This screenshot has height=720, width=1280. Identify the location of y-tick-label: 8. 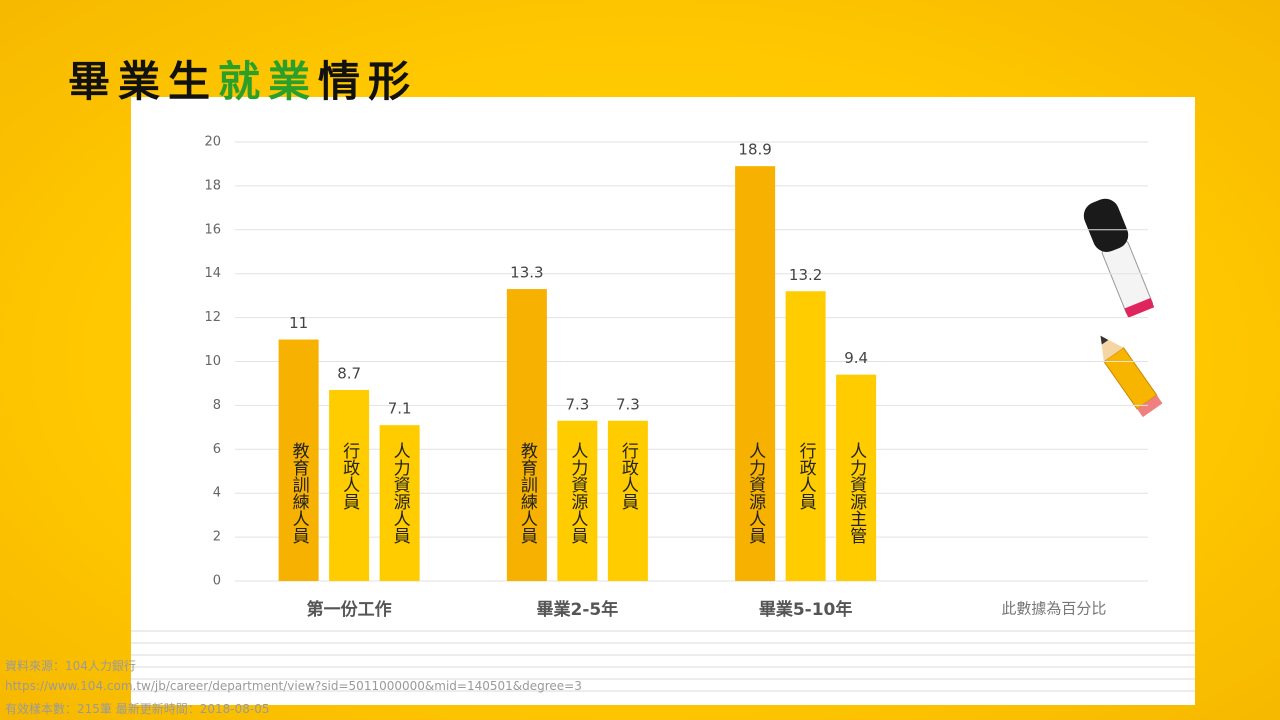
(217, 405).